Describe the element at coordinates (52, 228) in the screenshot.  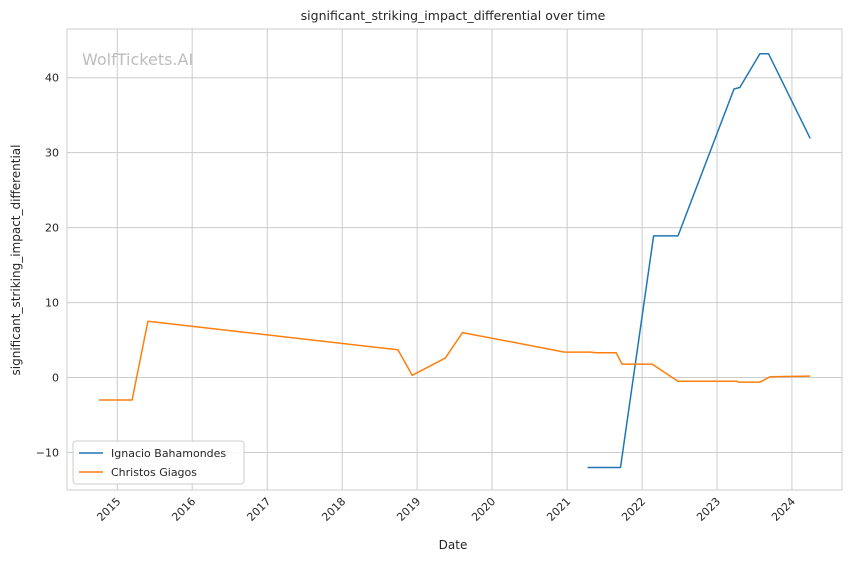
I see `y-tick-label: 20` at that location.